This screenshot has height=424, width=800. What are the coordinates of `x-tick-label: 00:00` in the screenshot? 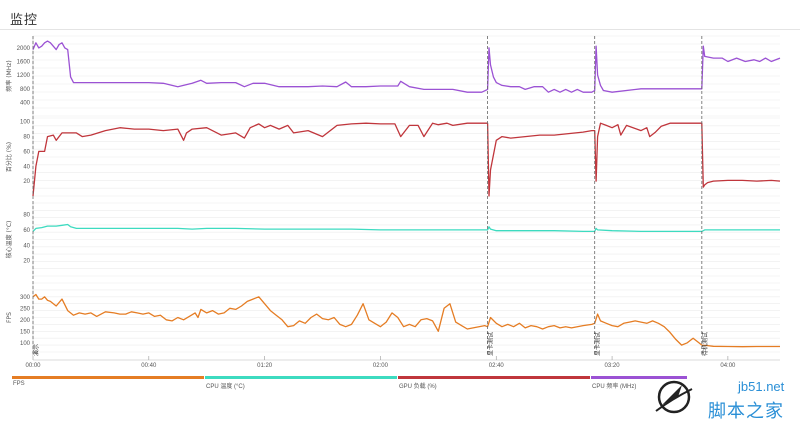 It's located at (33, 366).